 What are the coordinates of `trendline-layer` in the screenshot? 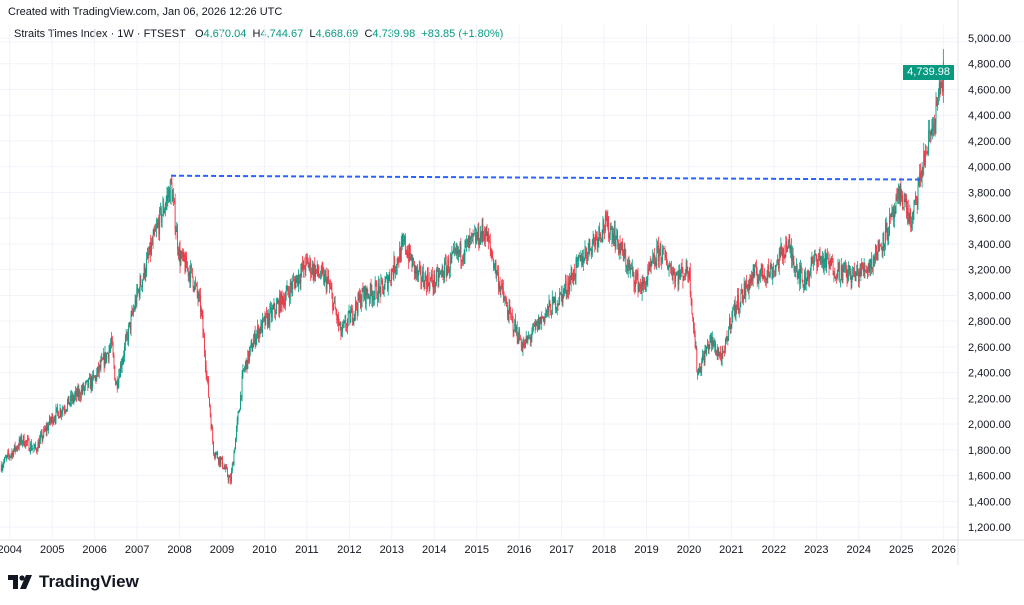 It's located at (547, 177).